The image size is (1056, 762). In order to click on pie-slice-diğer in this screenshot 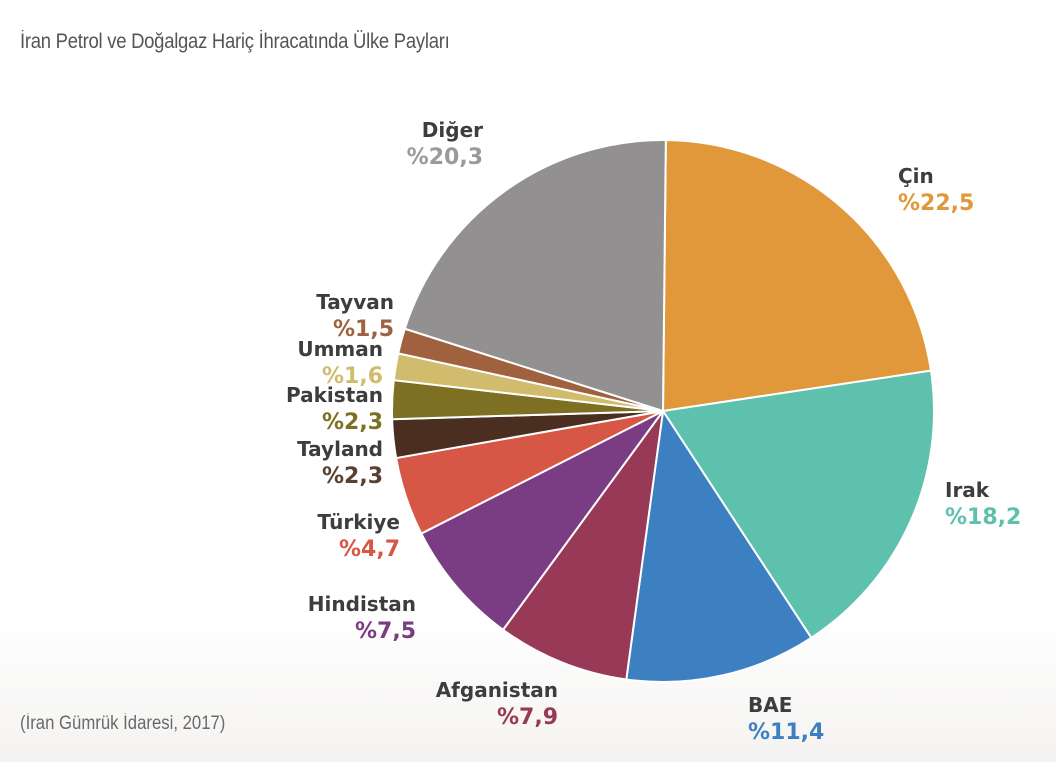, I will do `click(535, 275)`.